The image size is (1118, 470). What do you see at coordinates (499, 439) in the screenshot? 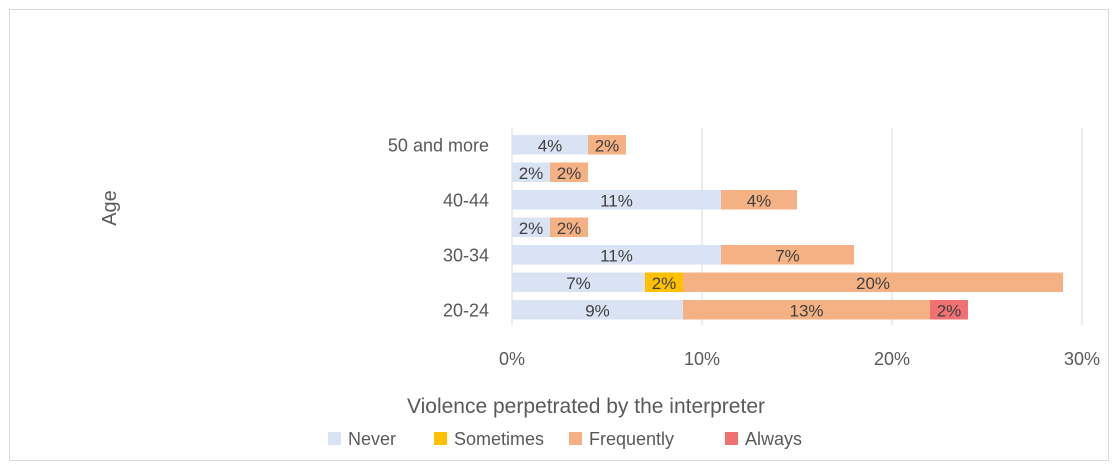
I see `legend-label-sometimes: Sometimes` at bounding box center [499, 439].